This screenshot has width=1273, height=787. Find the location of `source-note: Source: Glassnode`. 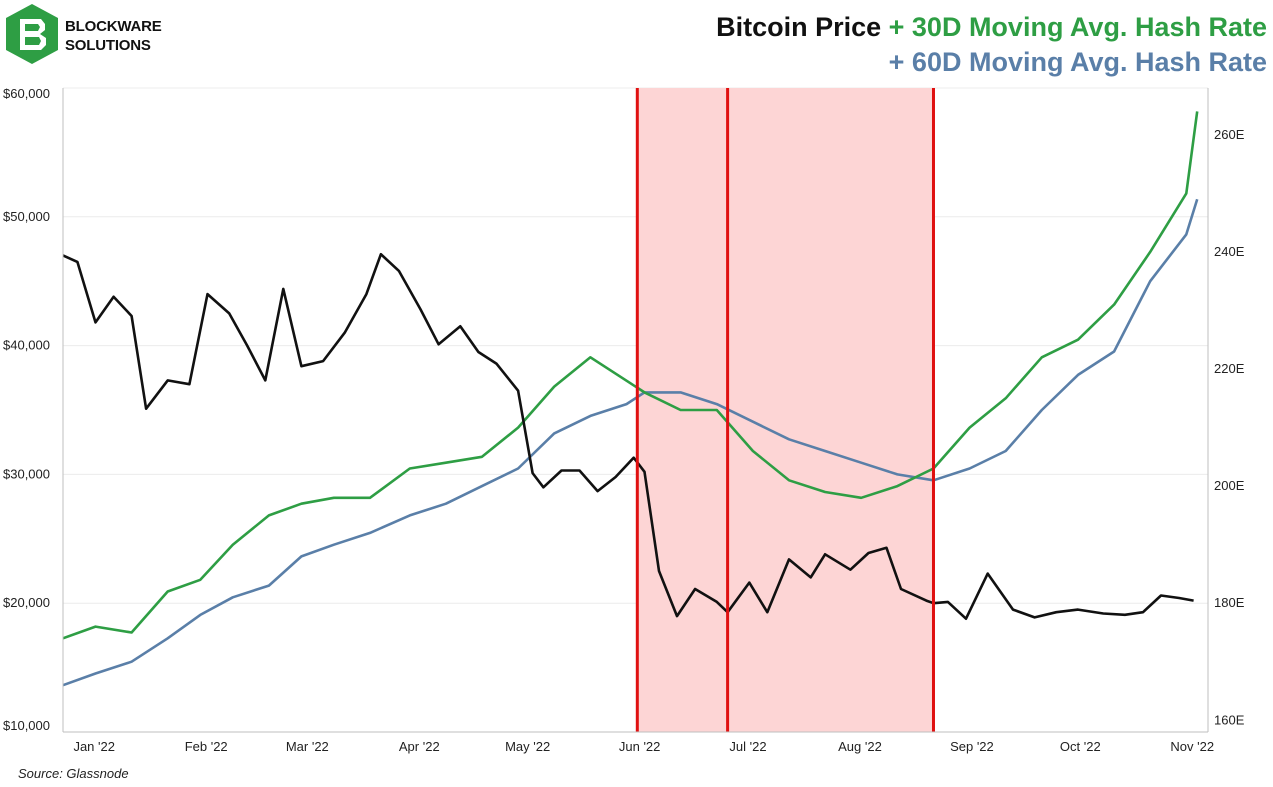

source-note: Source: Glassnode is located at coordinates (73, 773).